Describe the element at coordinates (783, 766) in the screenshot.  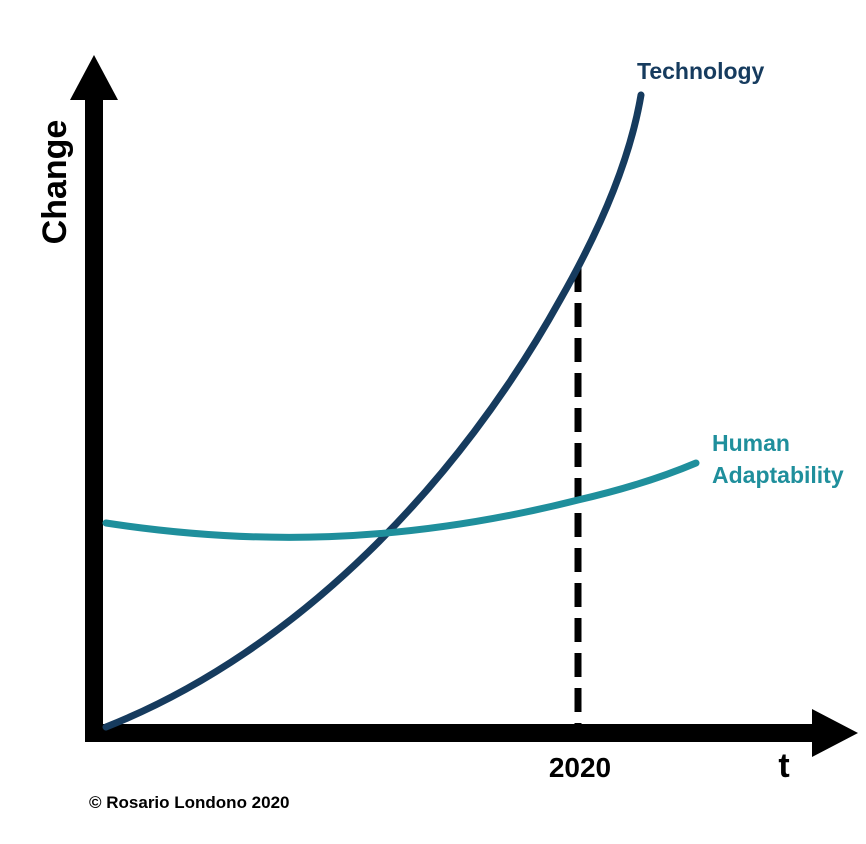
I see `x-axis-label: t` at that location.